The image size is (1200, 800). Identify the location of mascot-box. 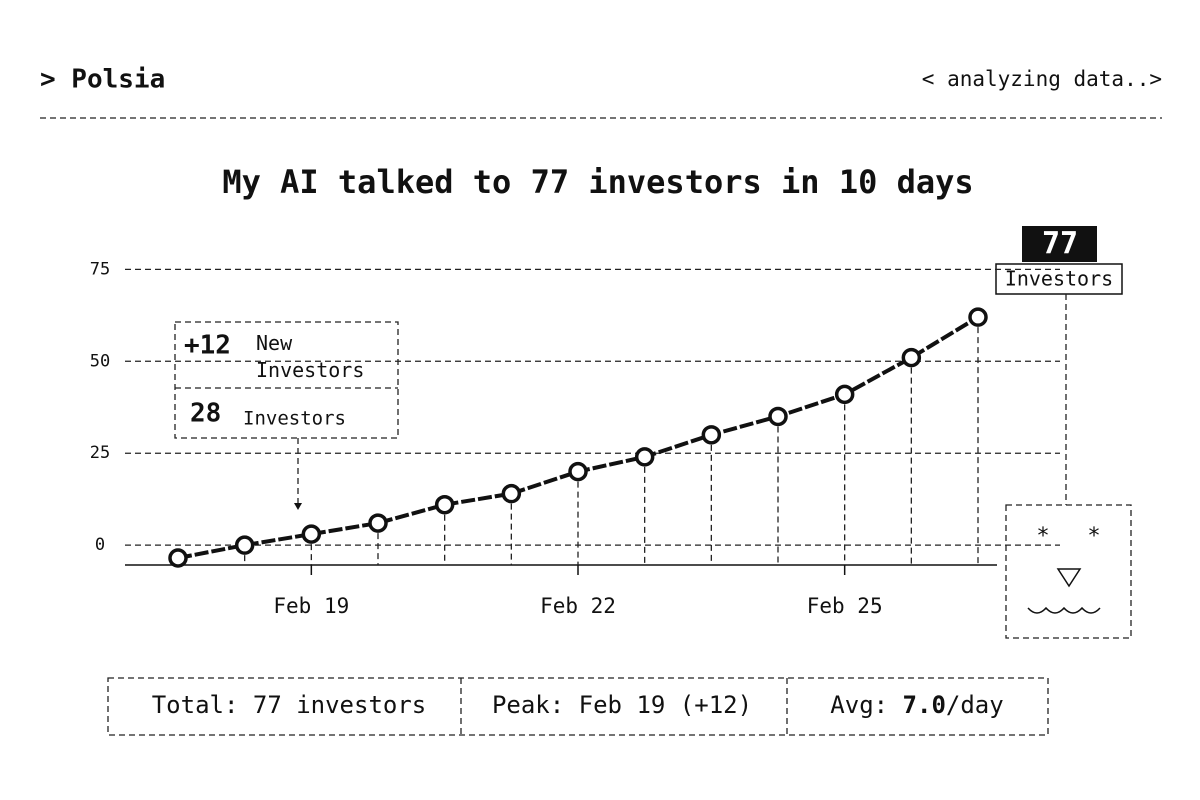
(1068, 571).